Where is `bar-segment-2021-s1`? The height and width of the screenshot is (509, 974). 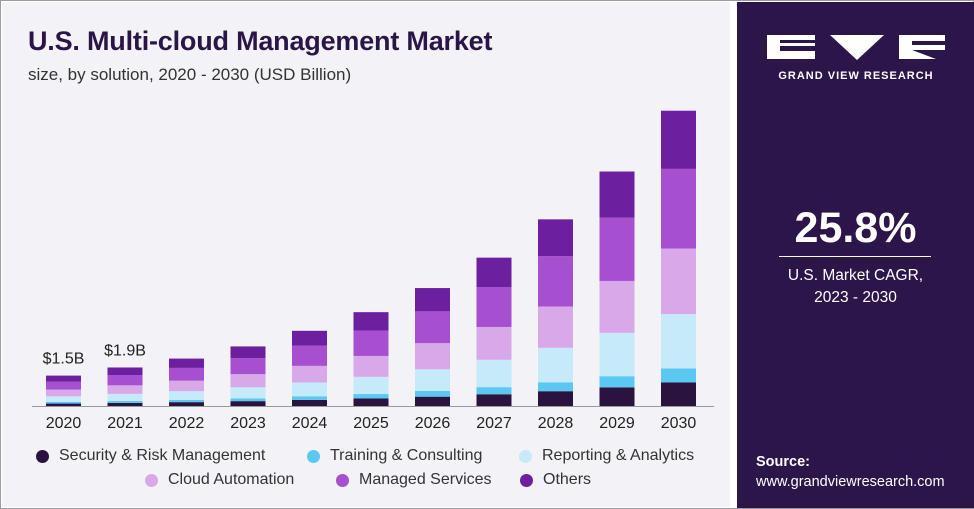 bar-segment-2021-s1 is located at coordinates (125, 401).